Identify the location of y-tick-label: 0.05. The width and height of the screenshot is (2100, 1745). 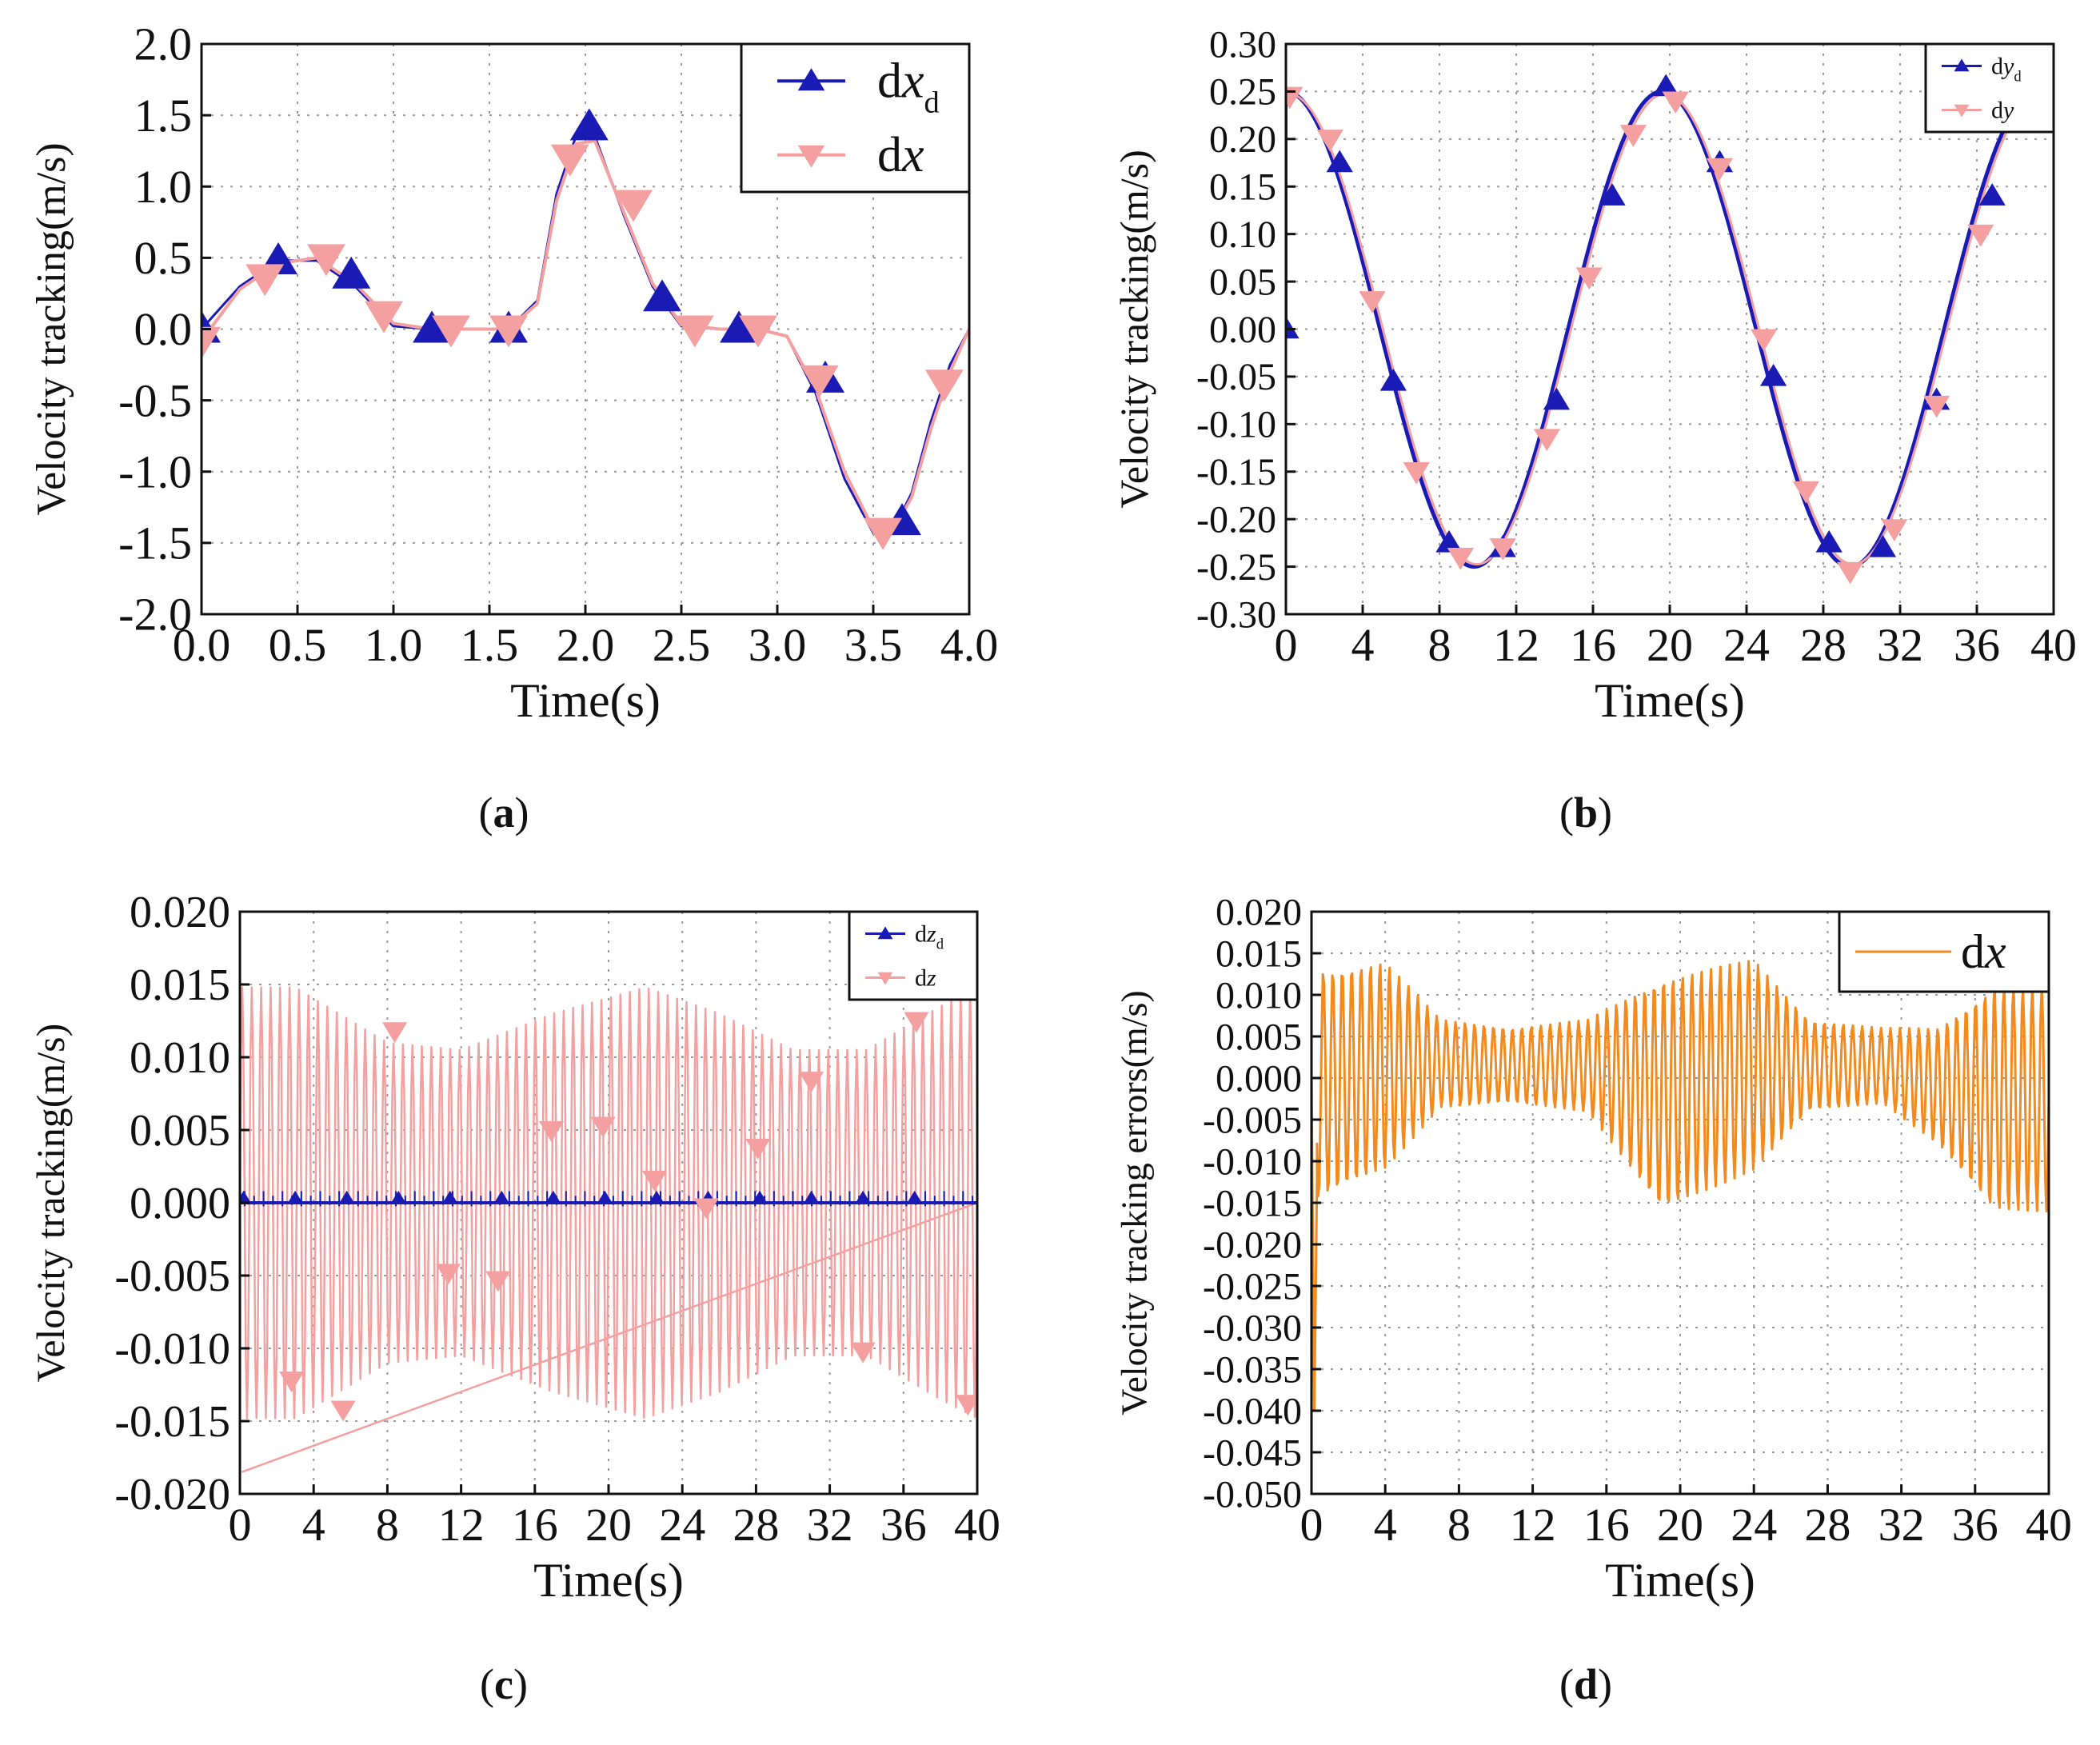
(1242, 282).